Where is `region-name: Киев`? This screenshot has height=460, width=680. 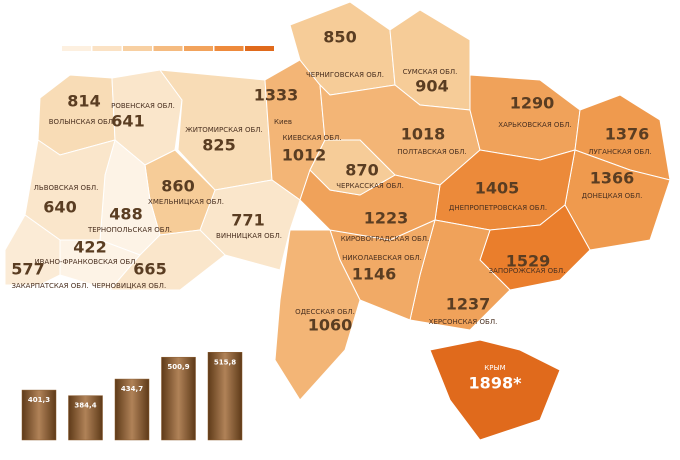
region-name: Киев is located at coordinates (283, 122).